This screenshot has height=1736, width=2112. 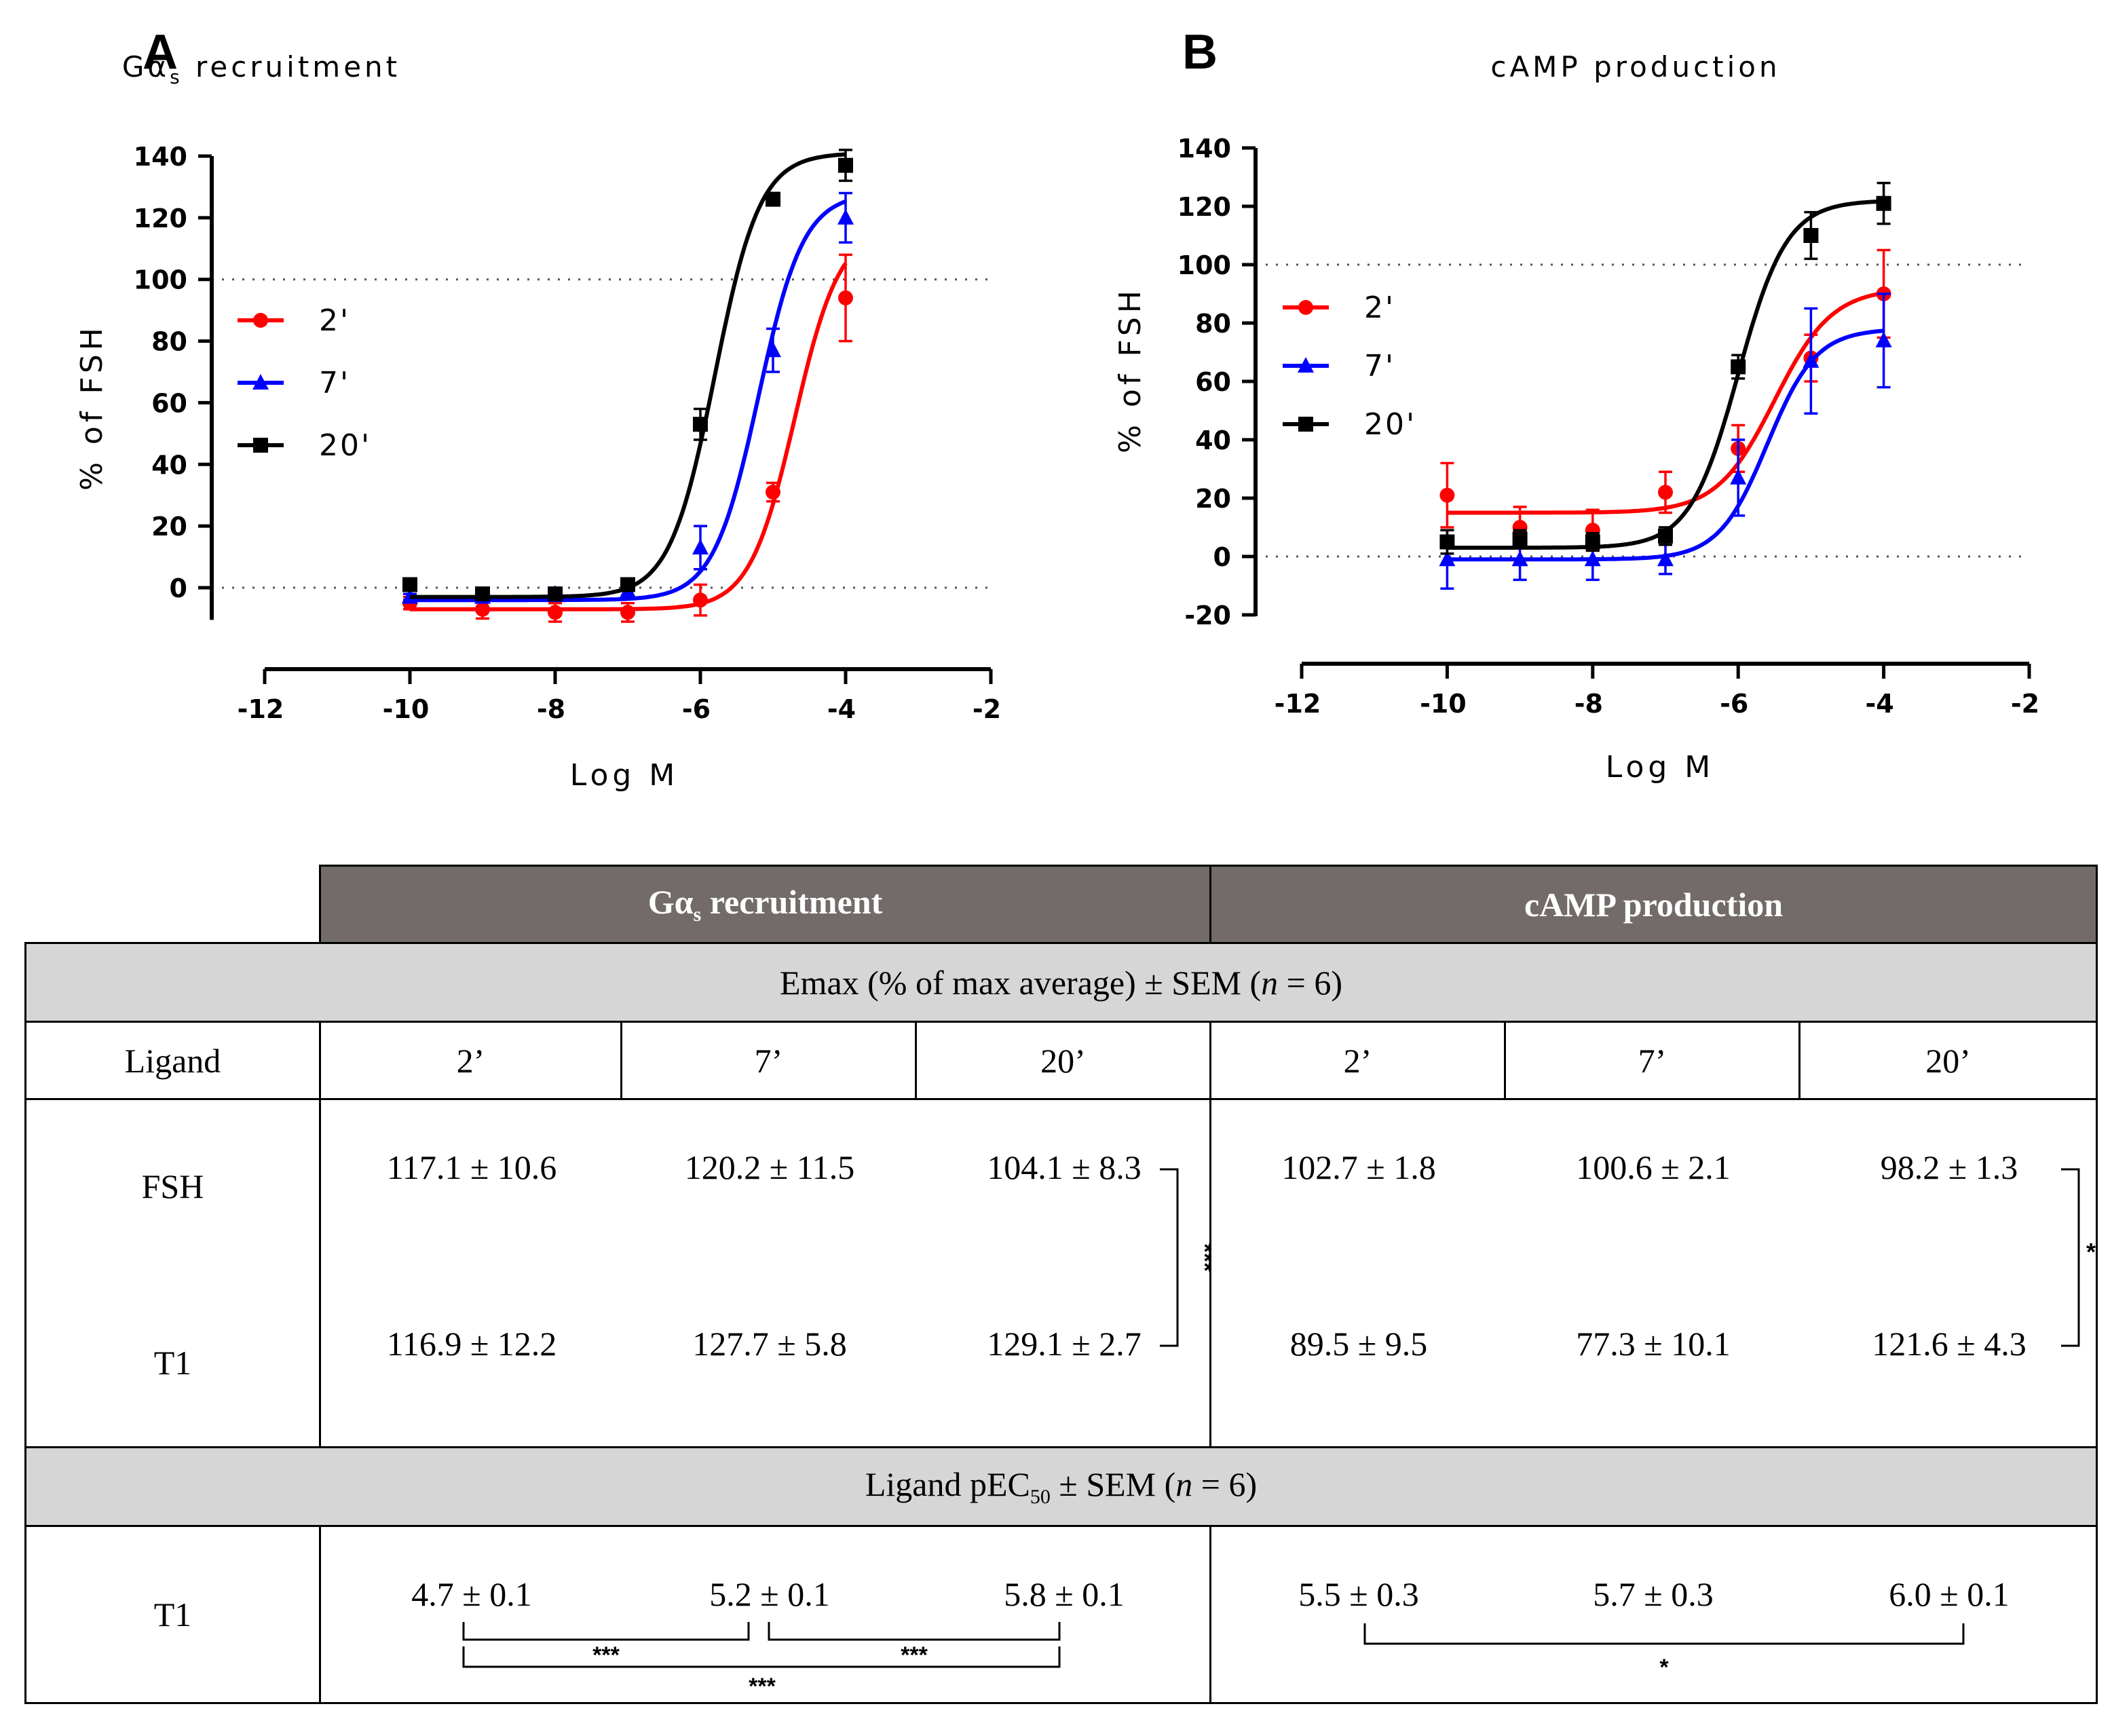 What do you see at coordinates (1879, 704) in the screenshot?
I see `x-tick-label: -4` at bounding box center [1879, 704].